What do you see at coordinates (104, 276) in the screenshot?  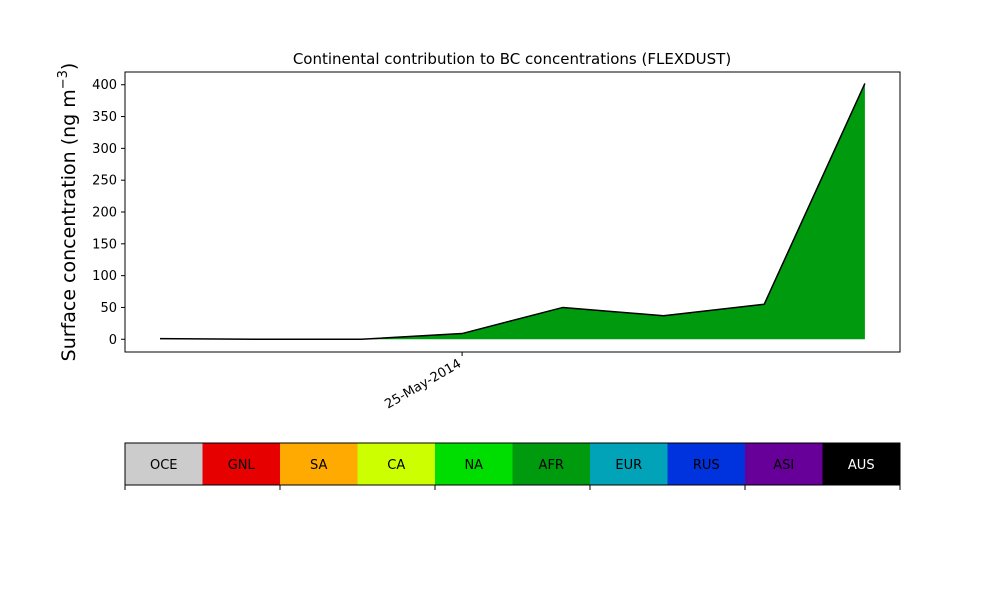 I see `y-tick-label: 100` at bounding box center [104, 276].